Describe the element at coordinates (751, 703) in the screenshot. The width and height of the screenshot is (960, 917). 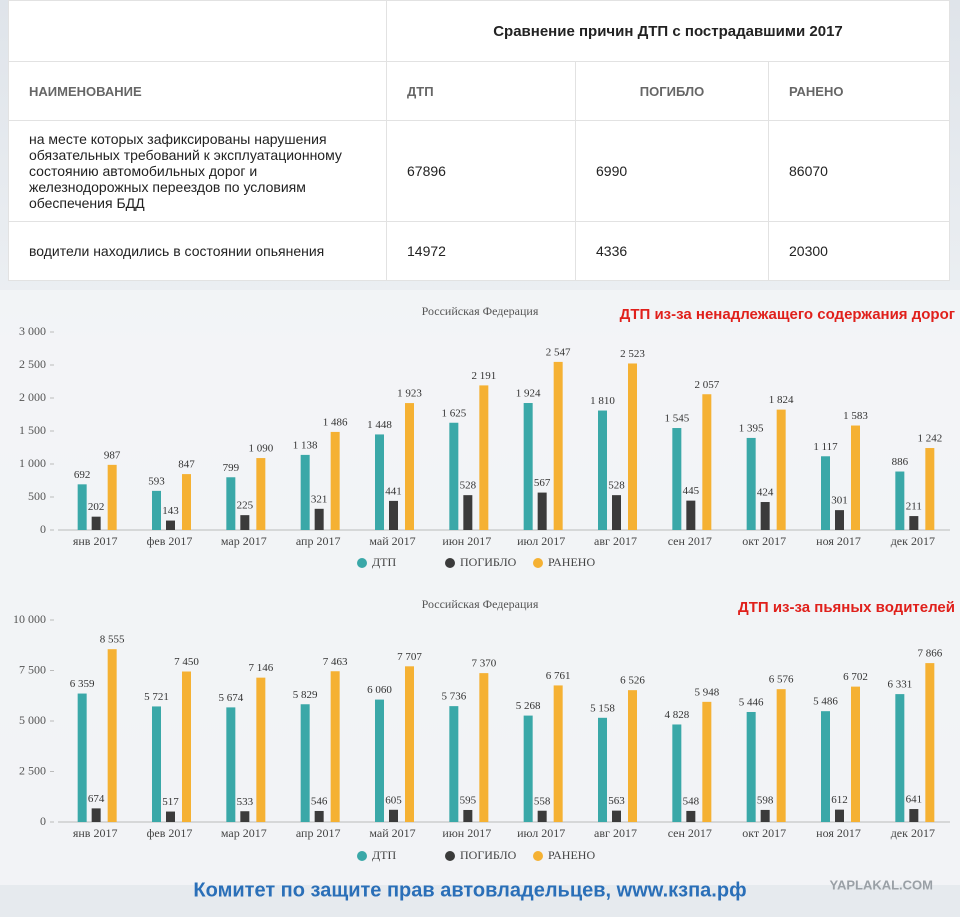
I see `data-label: 5 446` at that location.